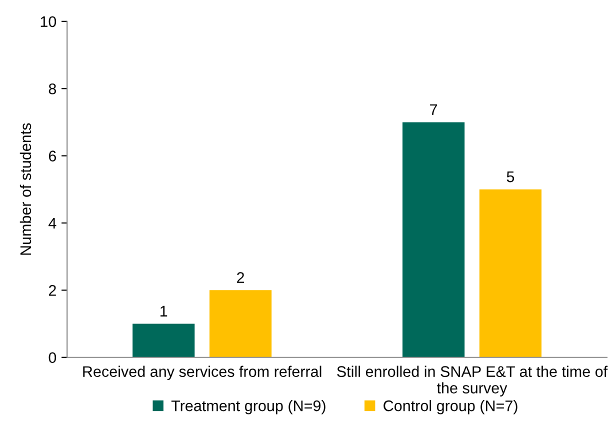 This screenshot has width=610, height=428. I want to click on data-label: 7, so click(434, 109).